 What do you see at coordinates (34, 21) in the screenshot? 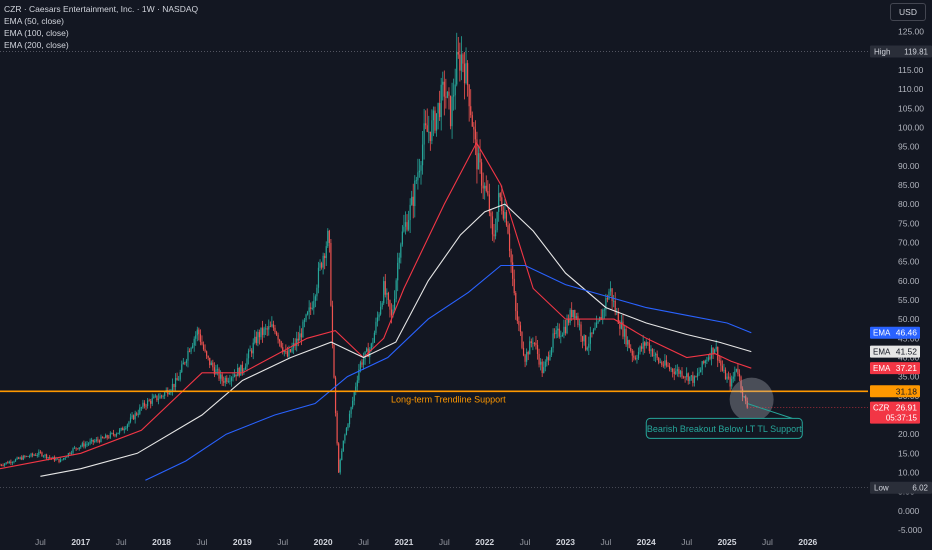
I see `ema50-legend: EMA (50, close)` at bounding box center [34, 21].